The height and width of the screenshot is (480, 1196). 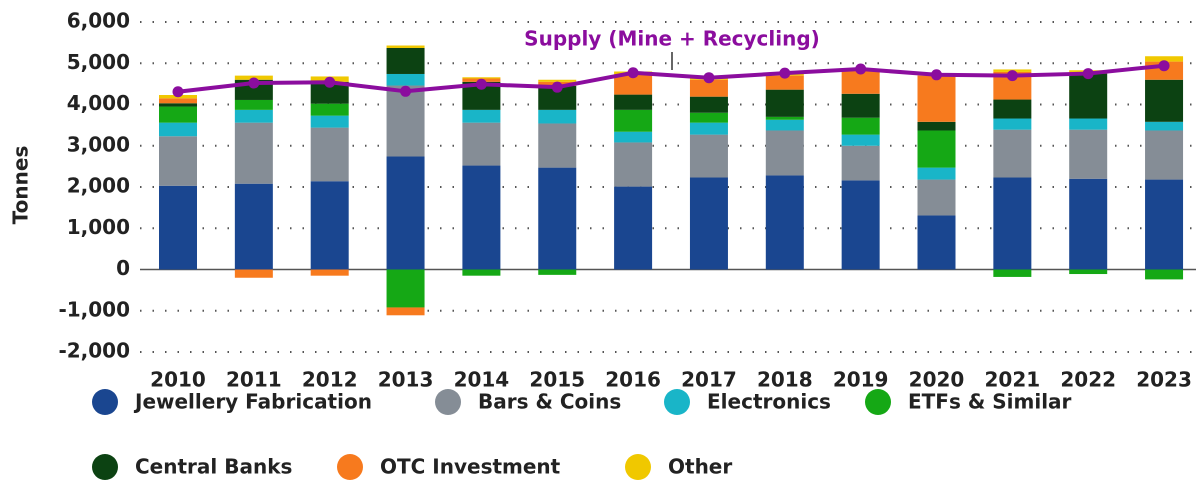 I want to click on x-tick-label: 2019, so click(x=861, y=380).